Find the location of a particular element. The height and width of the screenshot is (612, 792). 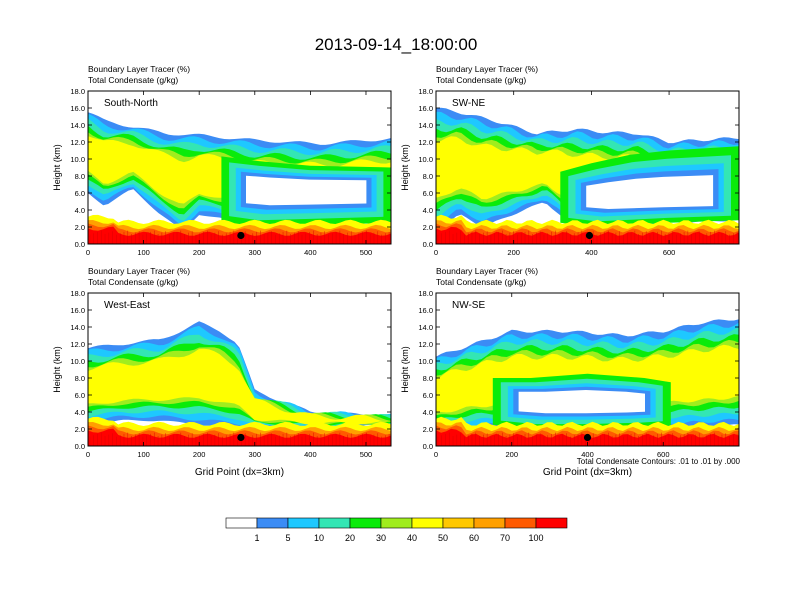

colorbar-label: 5 is located at coordinates (287, 538).